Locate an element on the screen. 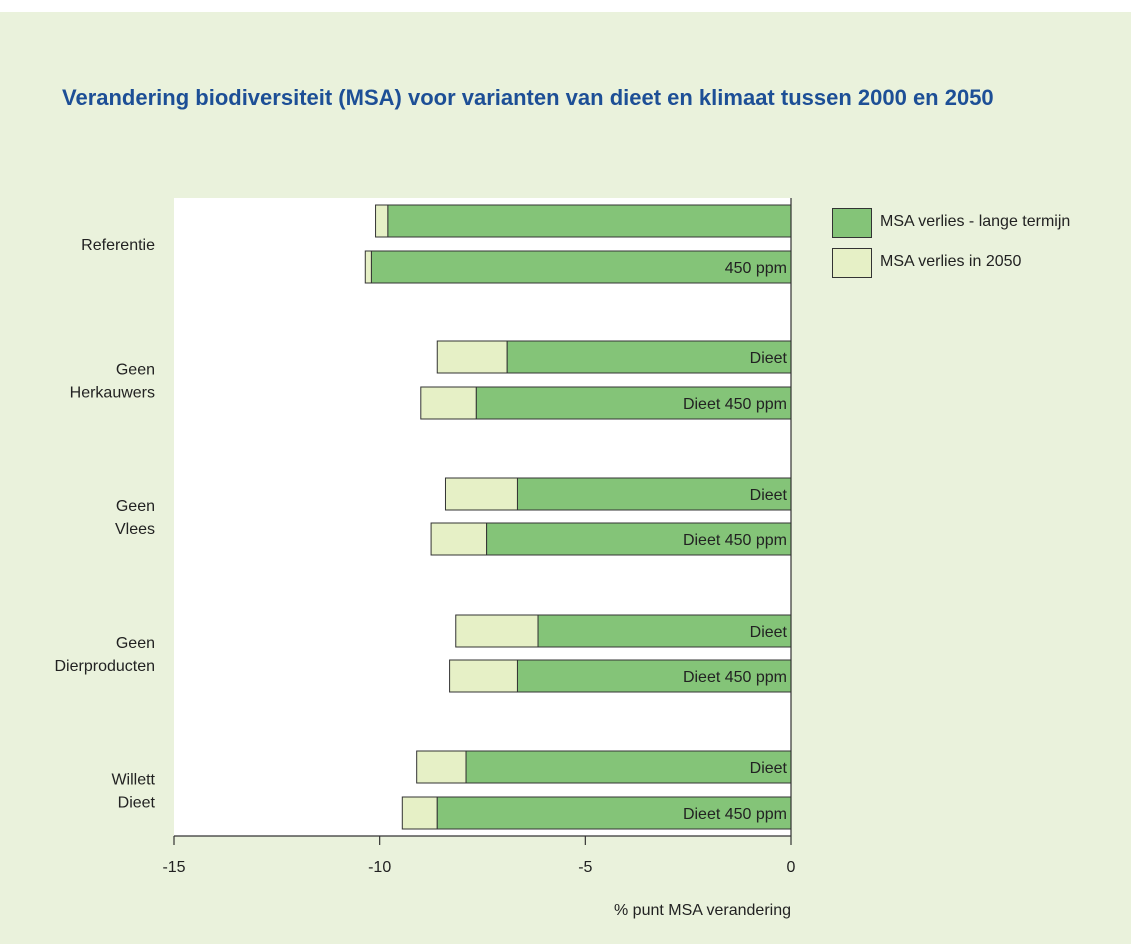 The width and height of the screenshot is (1131, 952). legend-label-in-2050: MSA verlies in 2050 is located at coordinates (951, 261).